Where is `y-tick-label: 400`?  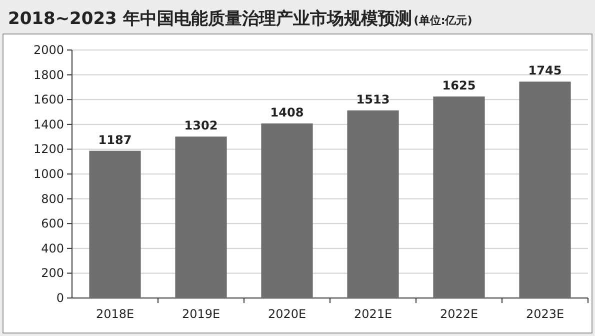 y-tick-label: 400 is located at coordinates (52, 248).